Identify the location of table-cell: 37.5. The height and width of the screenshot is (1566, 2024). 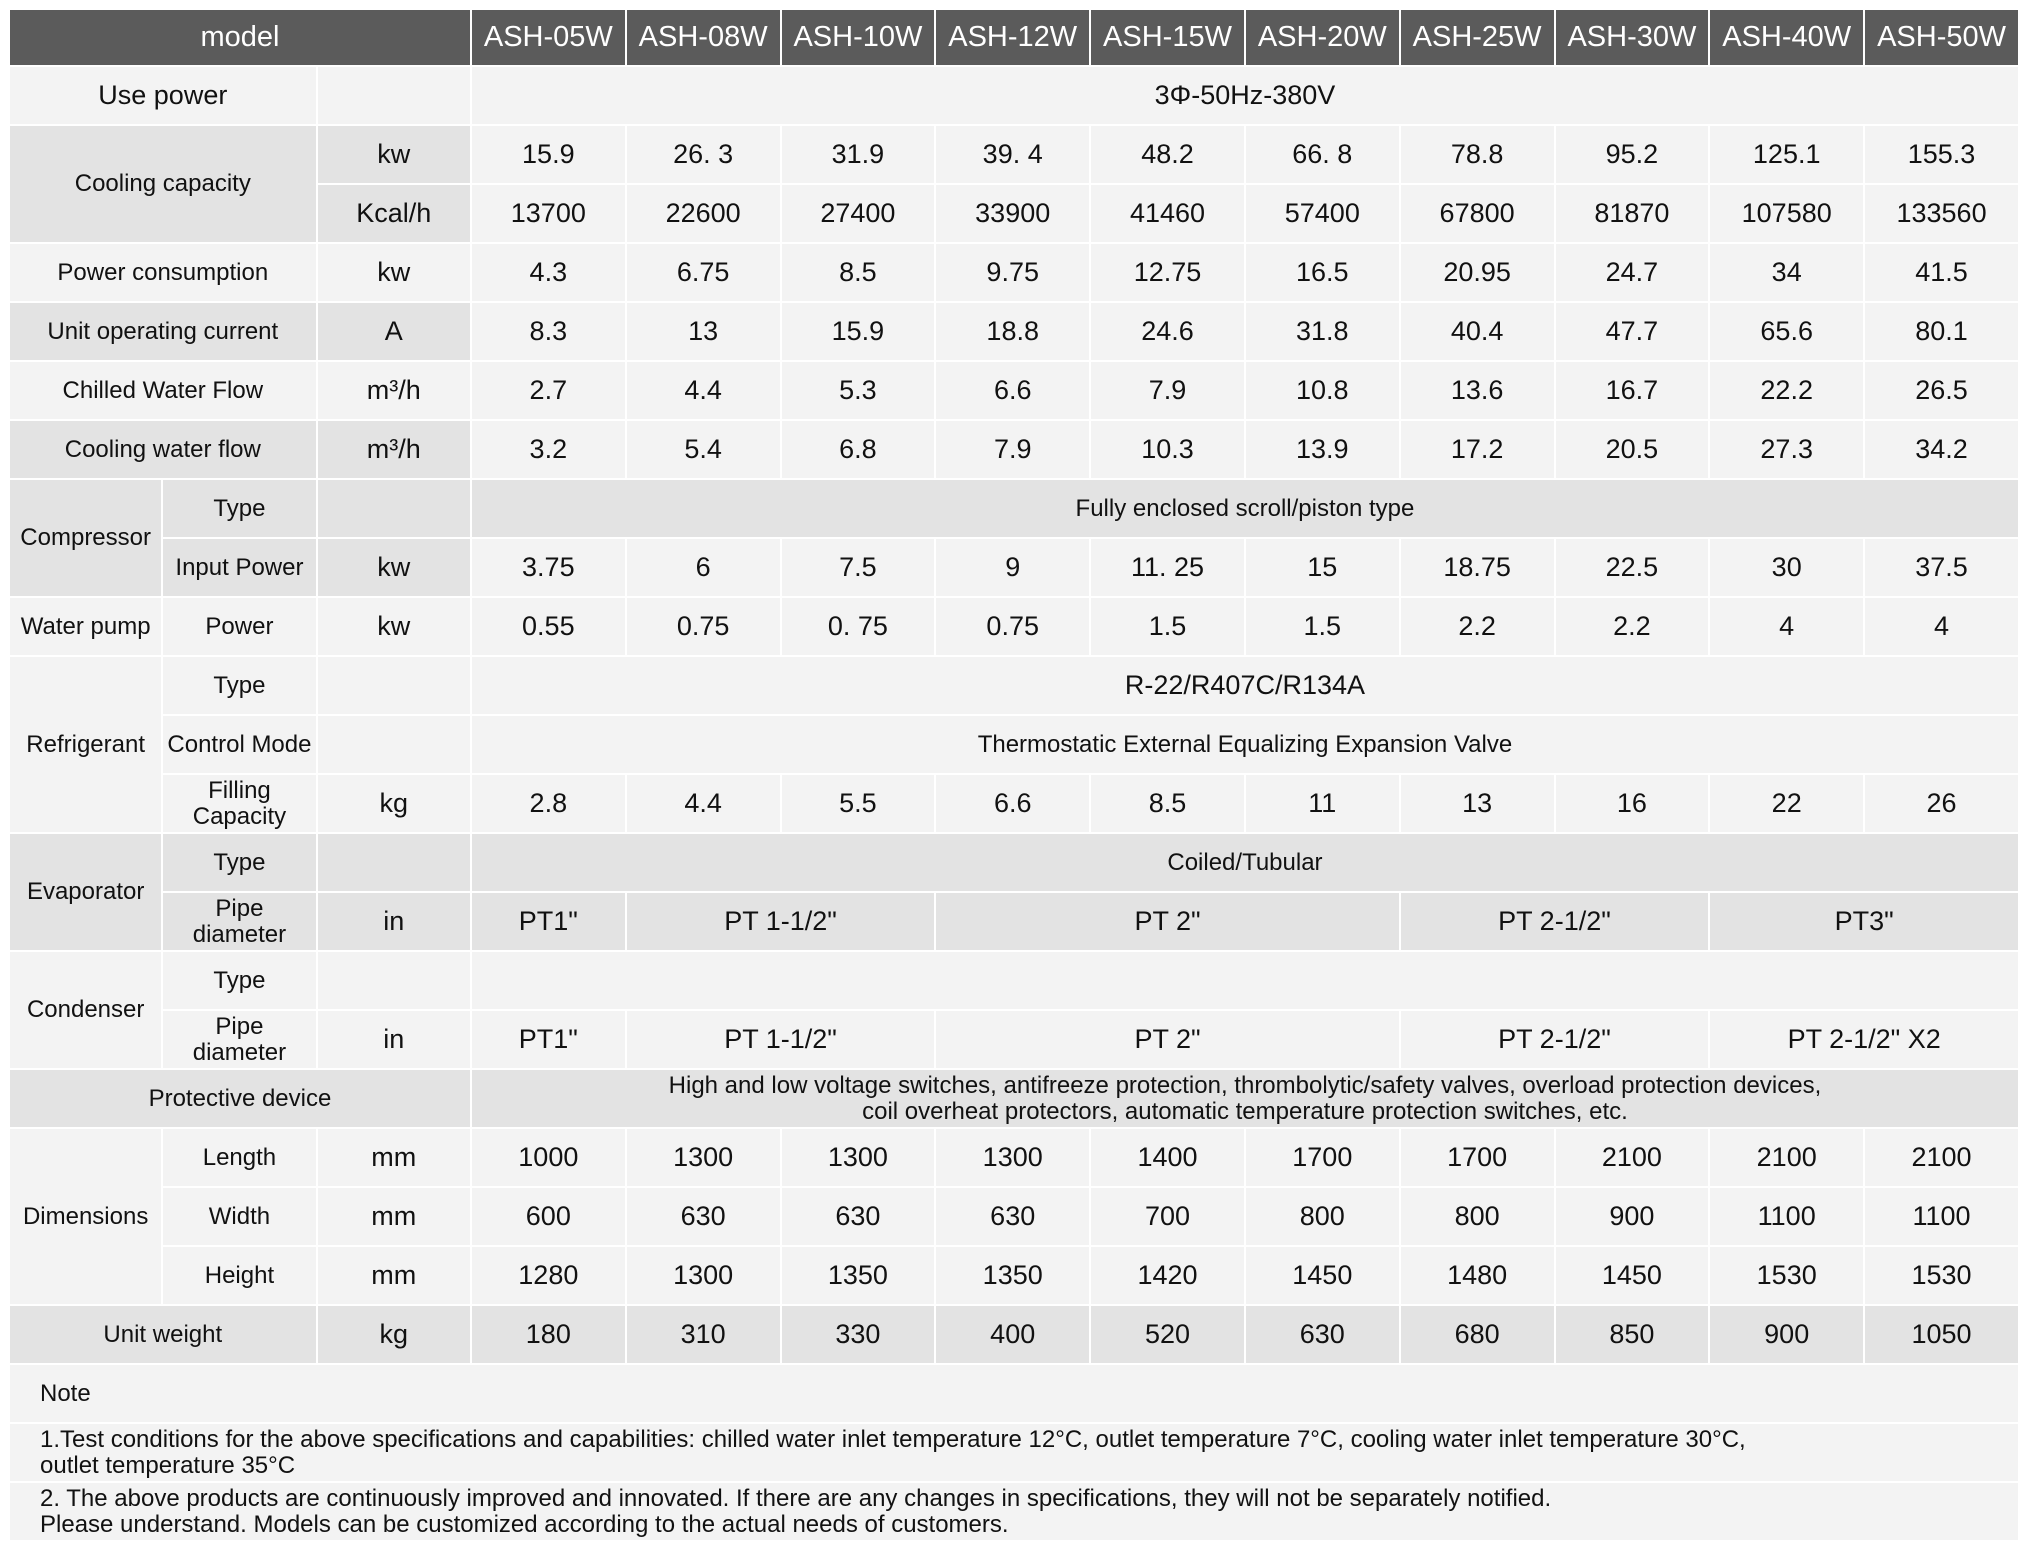
(1941, 567).